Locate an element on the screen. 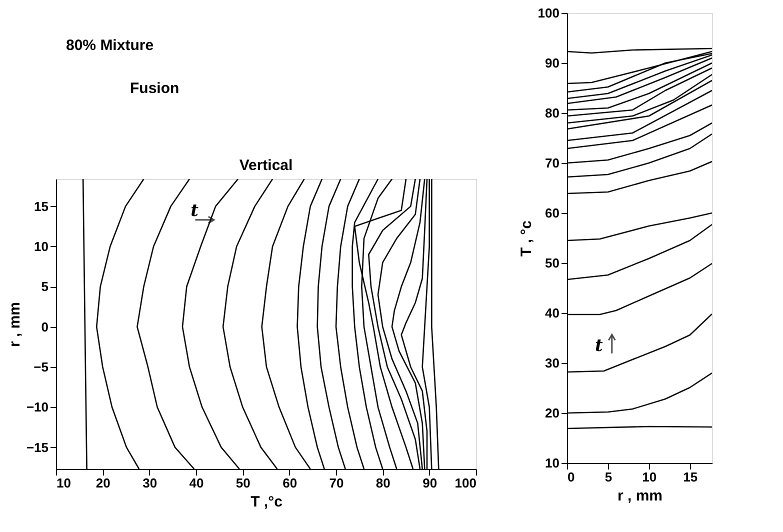  x-tick-label: 30 is located at coordinates (150, 483).